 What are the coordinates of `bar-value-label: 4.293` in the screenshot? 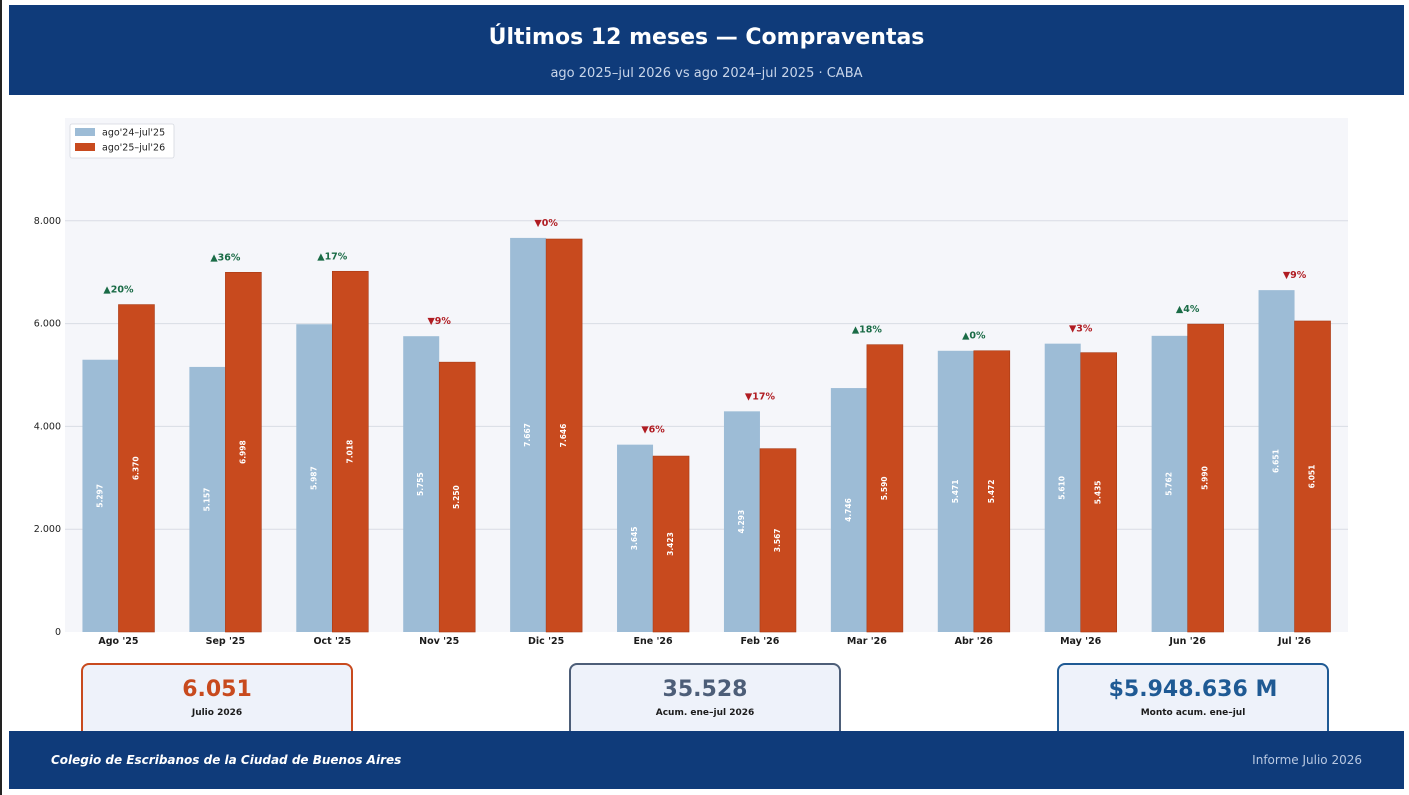 It's located at (741, 522).